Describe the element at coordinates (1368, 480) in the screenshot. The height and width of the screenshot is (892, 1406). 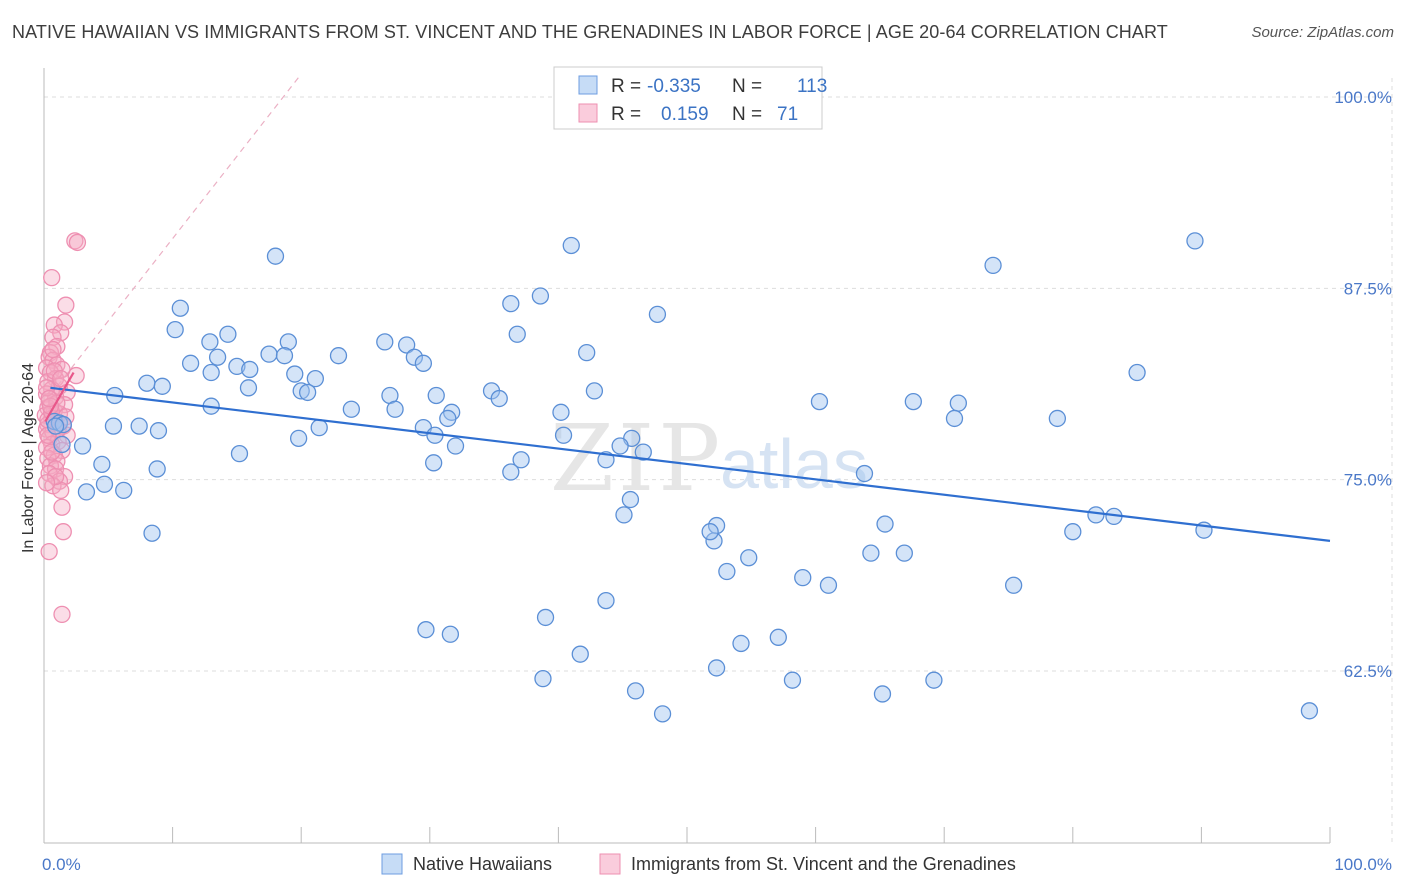
I see `y-tick-label-2: 75.0%` at that location.